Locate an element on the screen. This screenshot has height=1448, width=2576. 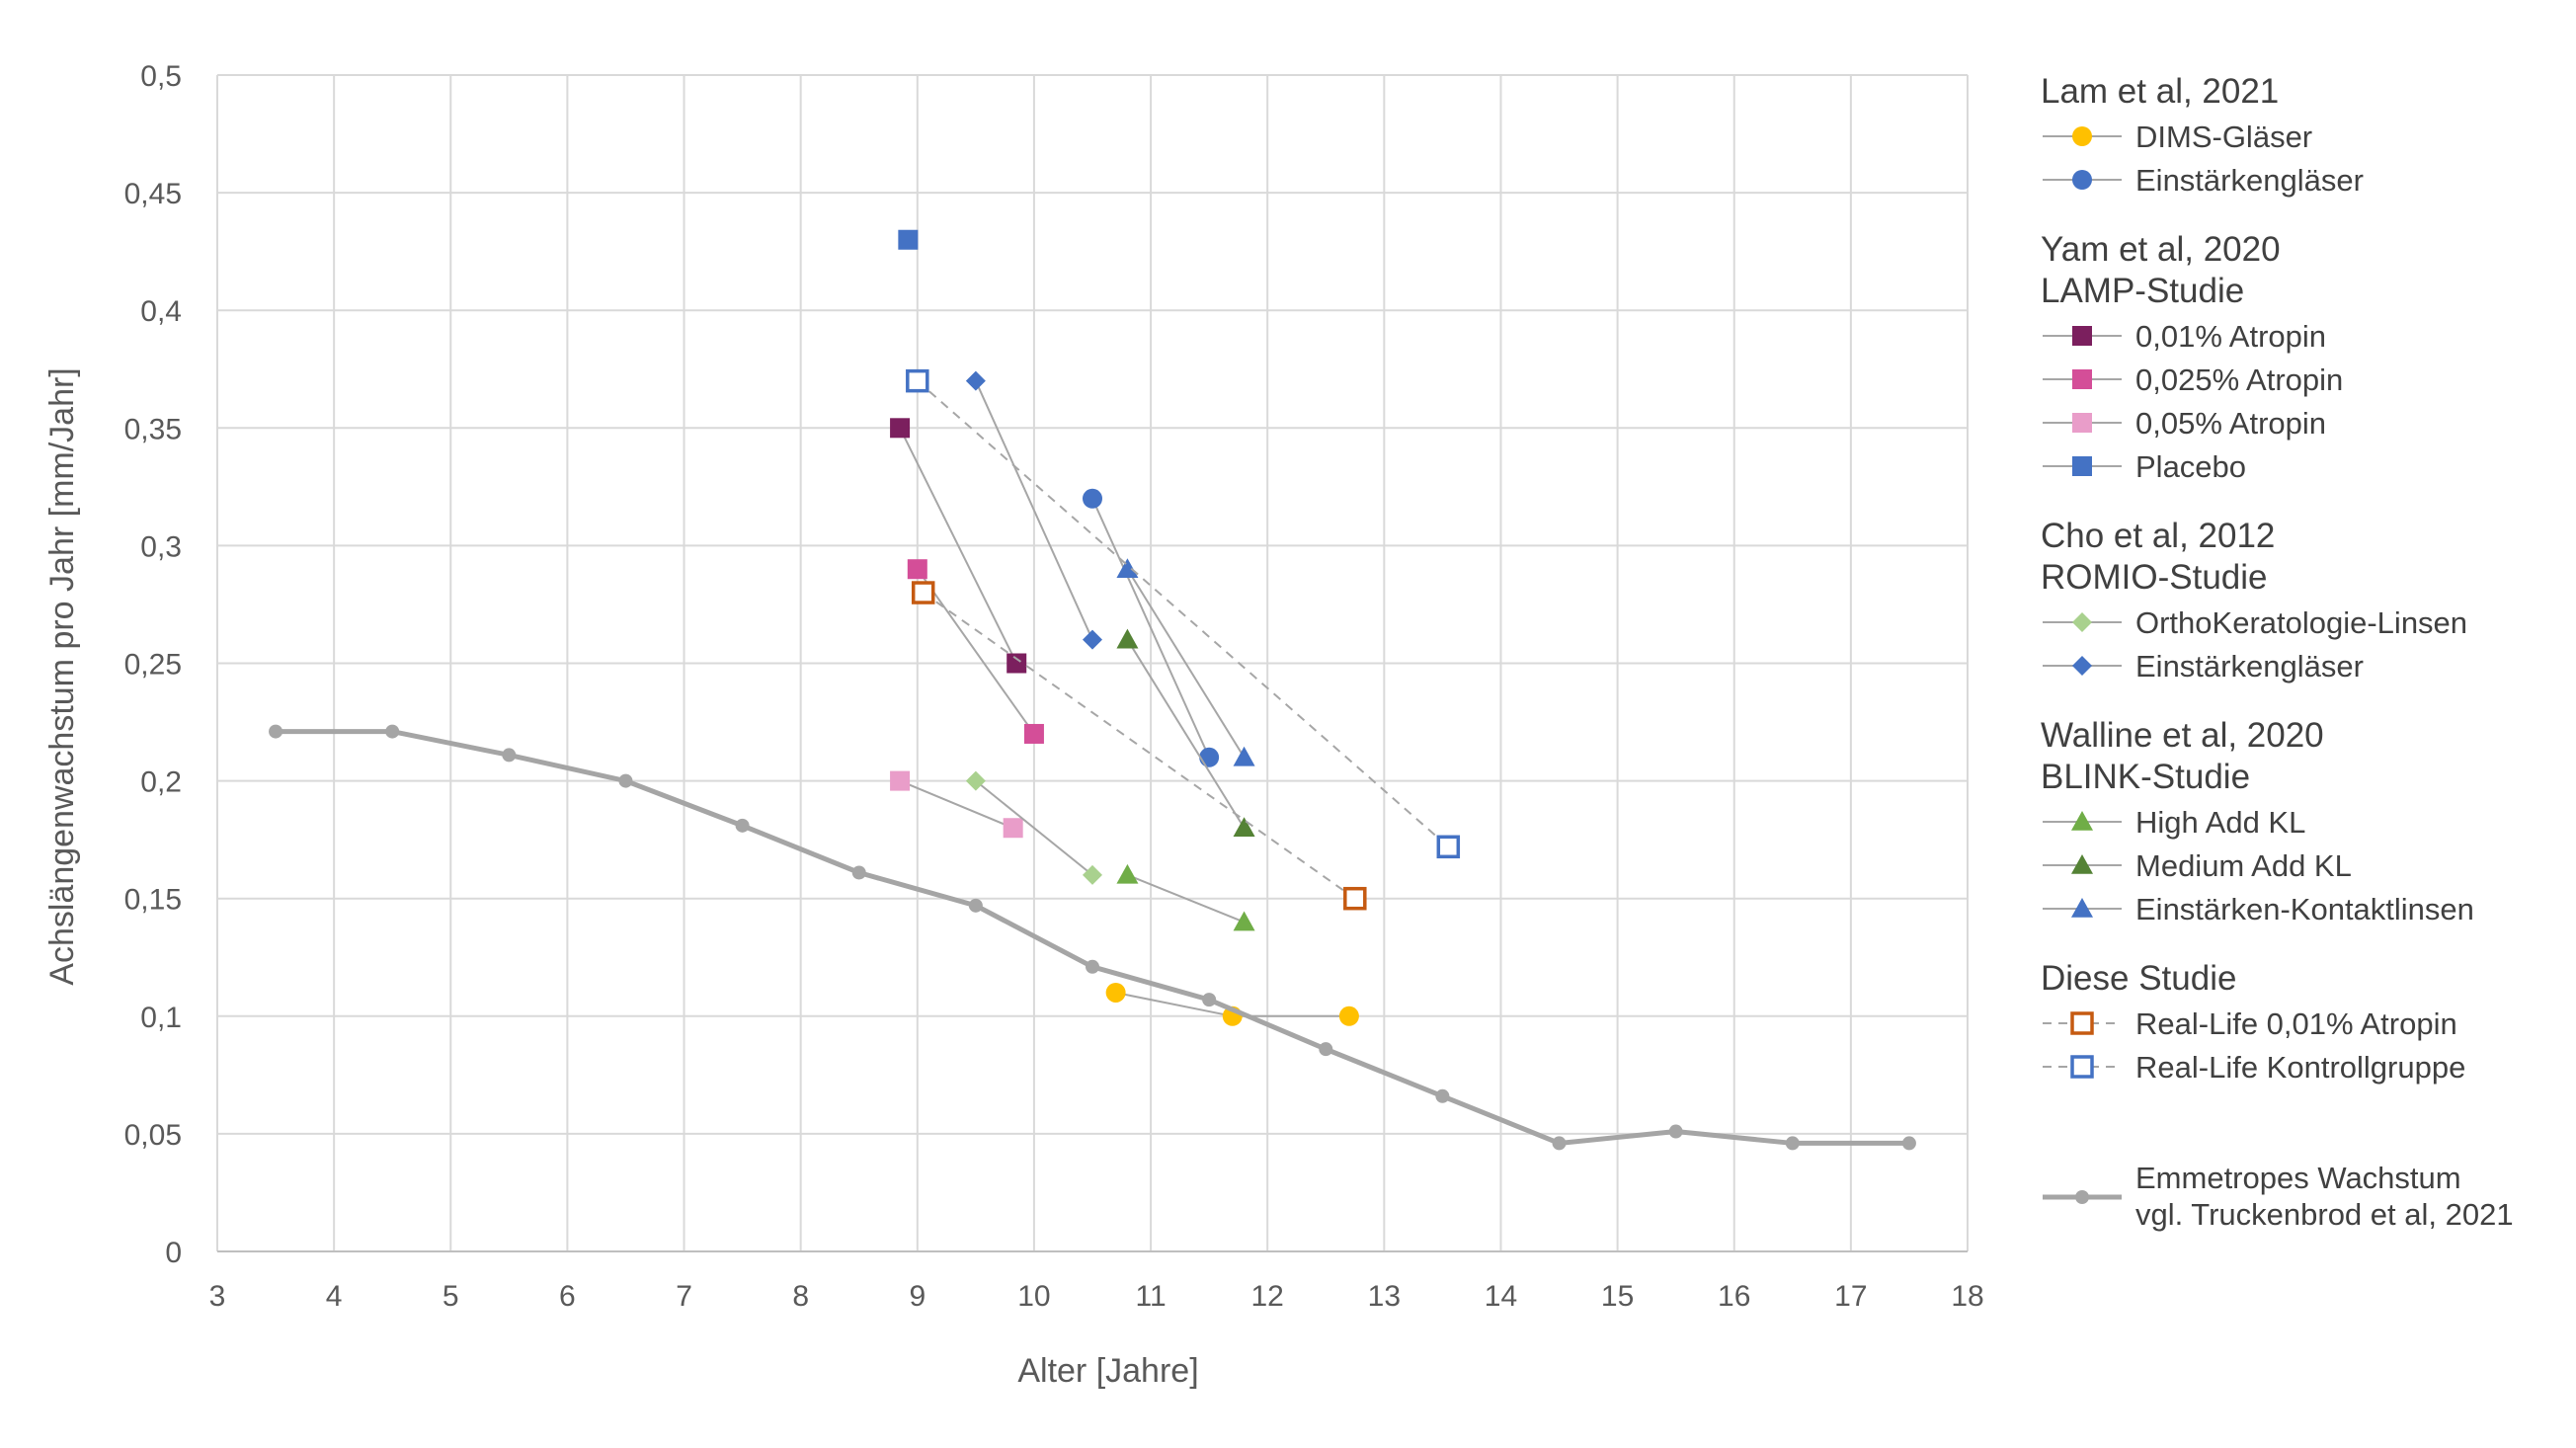
legend-label: vgl. Truckenbrod et al, 2021 is located at coordinates (2324, 1214).